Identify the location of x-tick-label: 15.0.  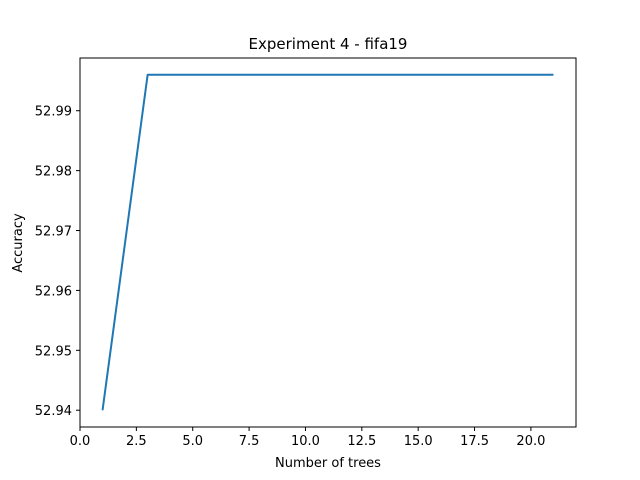
(418, 441).